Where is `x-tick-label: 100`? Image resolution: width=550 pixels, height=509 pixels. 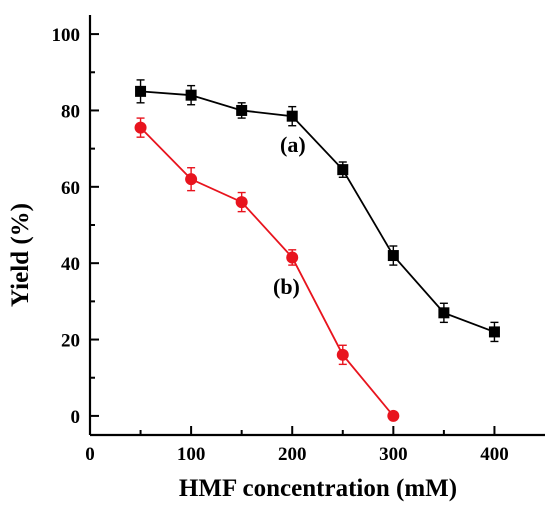 x-tick-label: 100 is located at coordinates (191, 454).